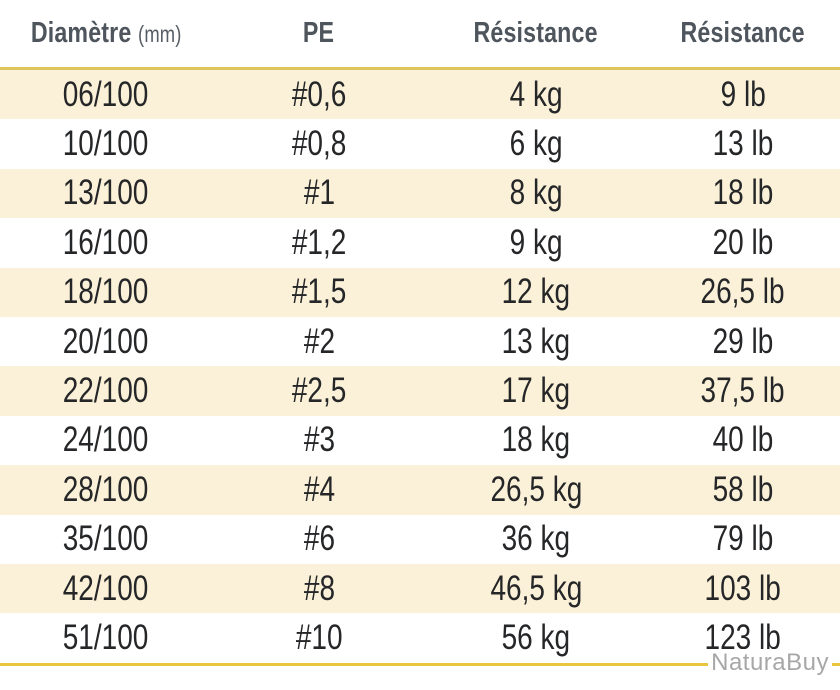 This screenshot has width=840, height=690. Describe the element at coordinates (106, 440) in the screenshot. I see `cell-diametre: 24/100` at that location.